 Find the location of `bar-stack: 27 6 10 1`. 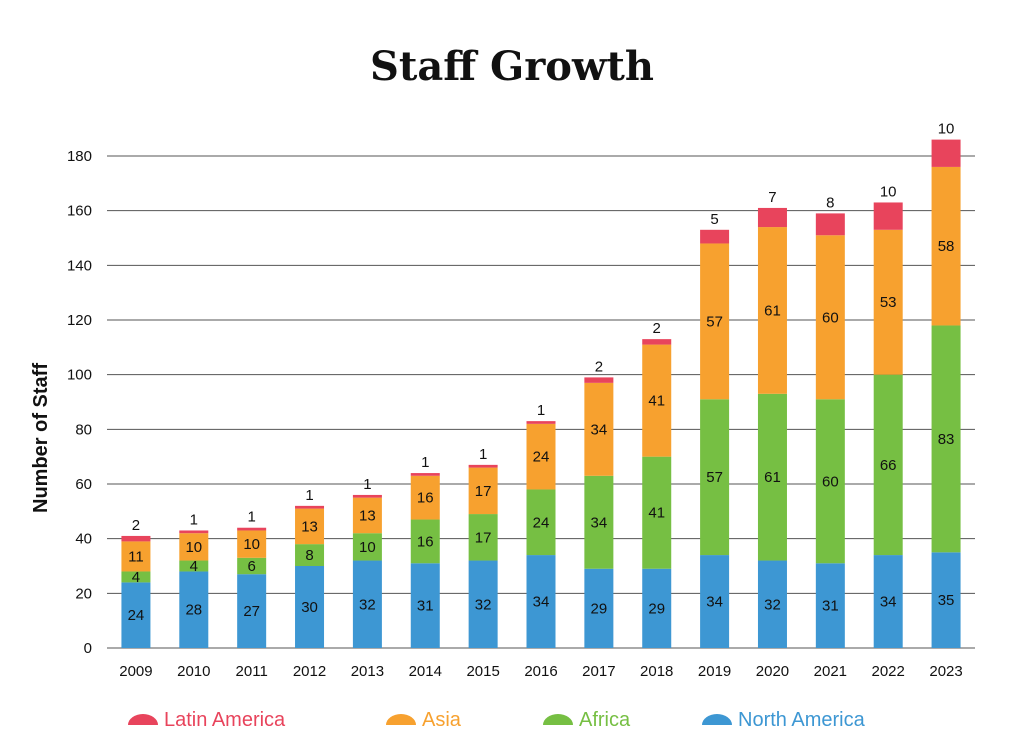

bar-stack: 27 6 10 1 is located at coordinates (252, 578).